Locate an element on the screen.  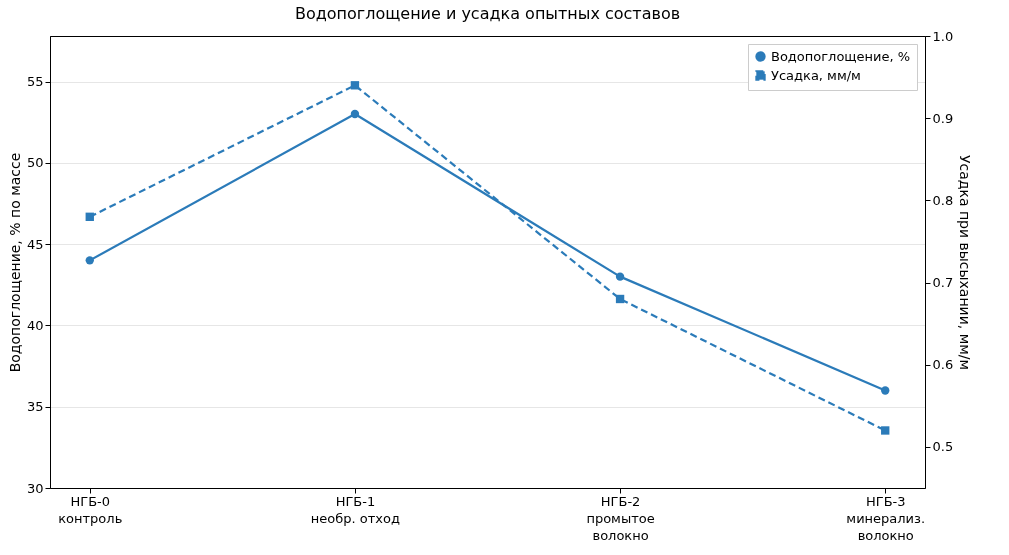
y-tick-label: 30 is located at coordinates (35, 488).